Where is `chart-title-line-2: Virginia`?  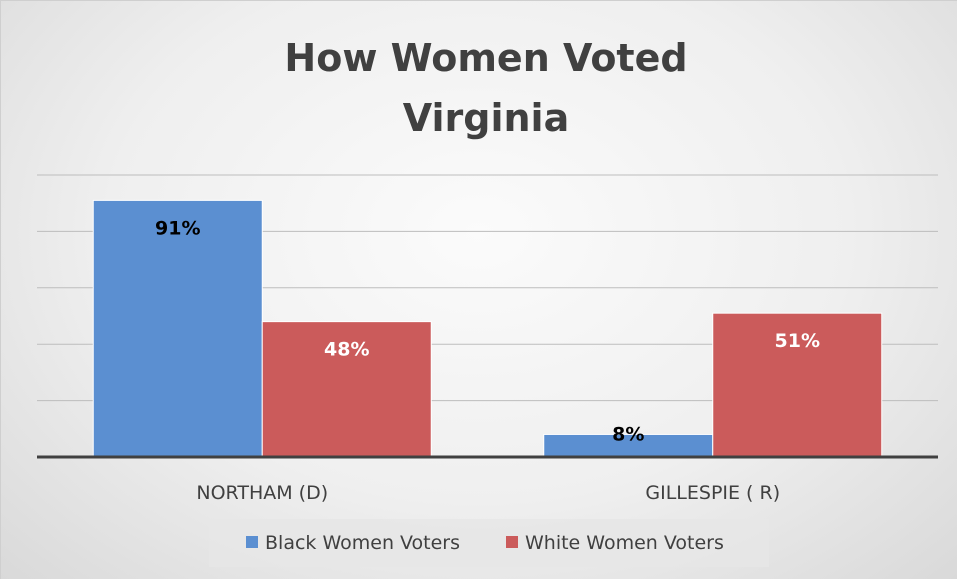 chart-title-line-2: Virginia is located at coordinates (486, 118).